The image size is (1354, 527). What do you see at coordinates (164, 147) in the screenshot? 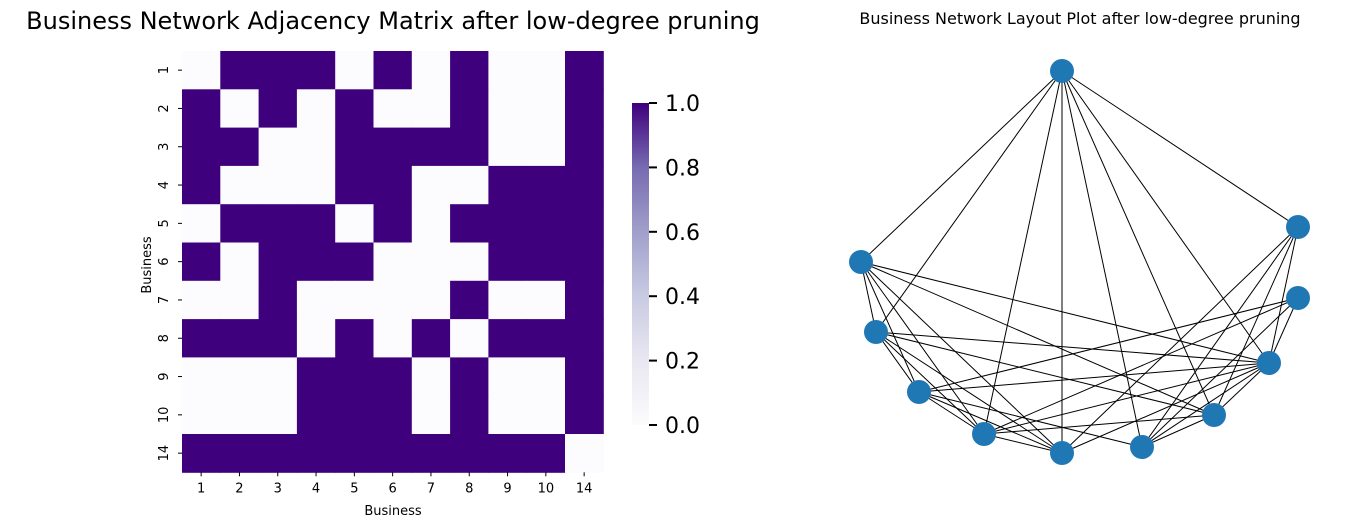
I see `heatmap-y-tick-label: 3` at bounding box center [164, 147].